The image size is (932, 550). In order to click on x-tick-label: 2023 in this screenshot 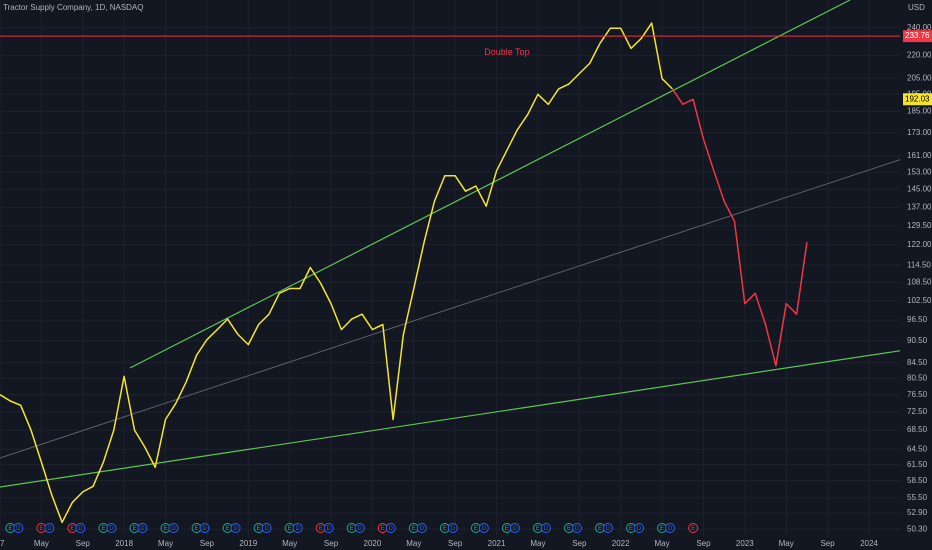, I will do `click(745, 543)`.